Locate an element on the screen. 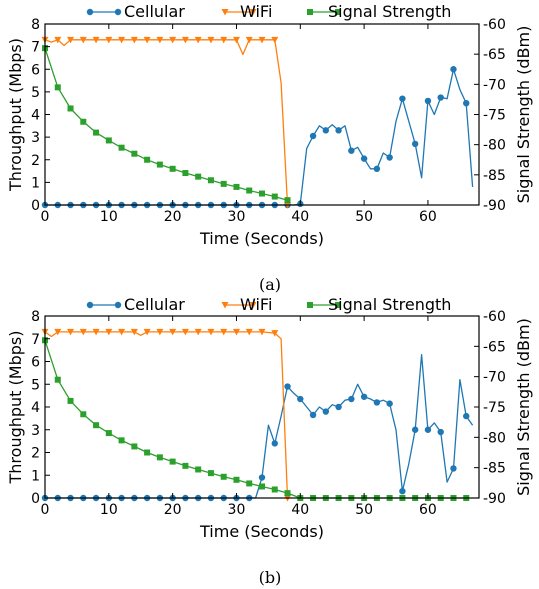  y2-tick-label: -75 is located at coordinates (494, 408).